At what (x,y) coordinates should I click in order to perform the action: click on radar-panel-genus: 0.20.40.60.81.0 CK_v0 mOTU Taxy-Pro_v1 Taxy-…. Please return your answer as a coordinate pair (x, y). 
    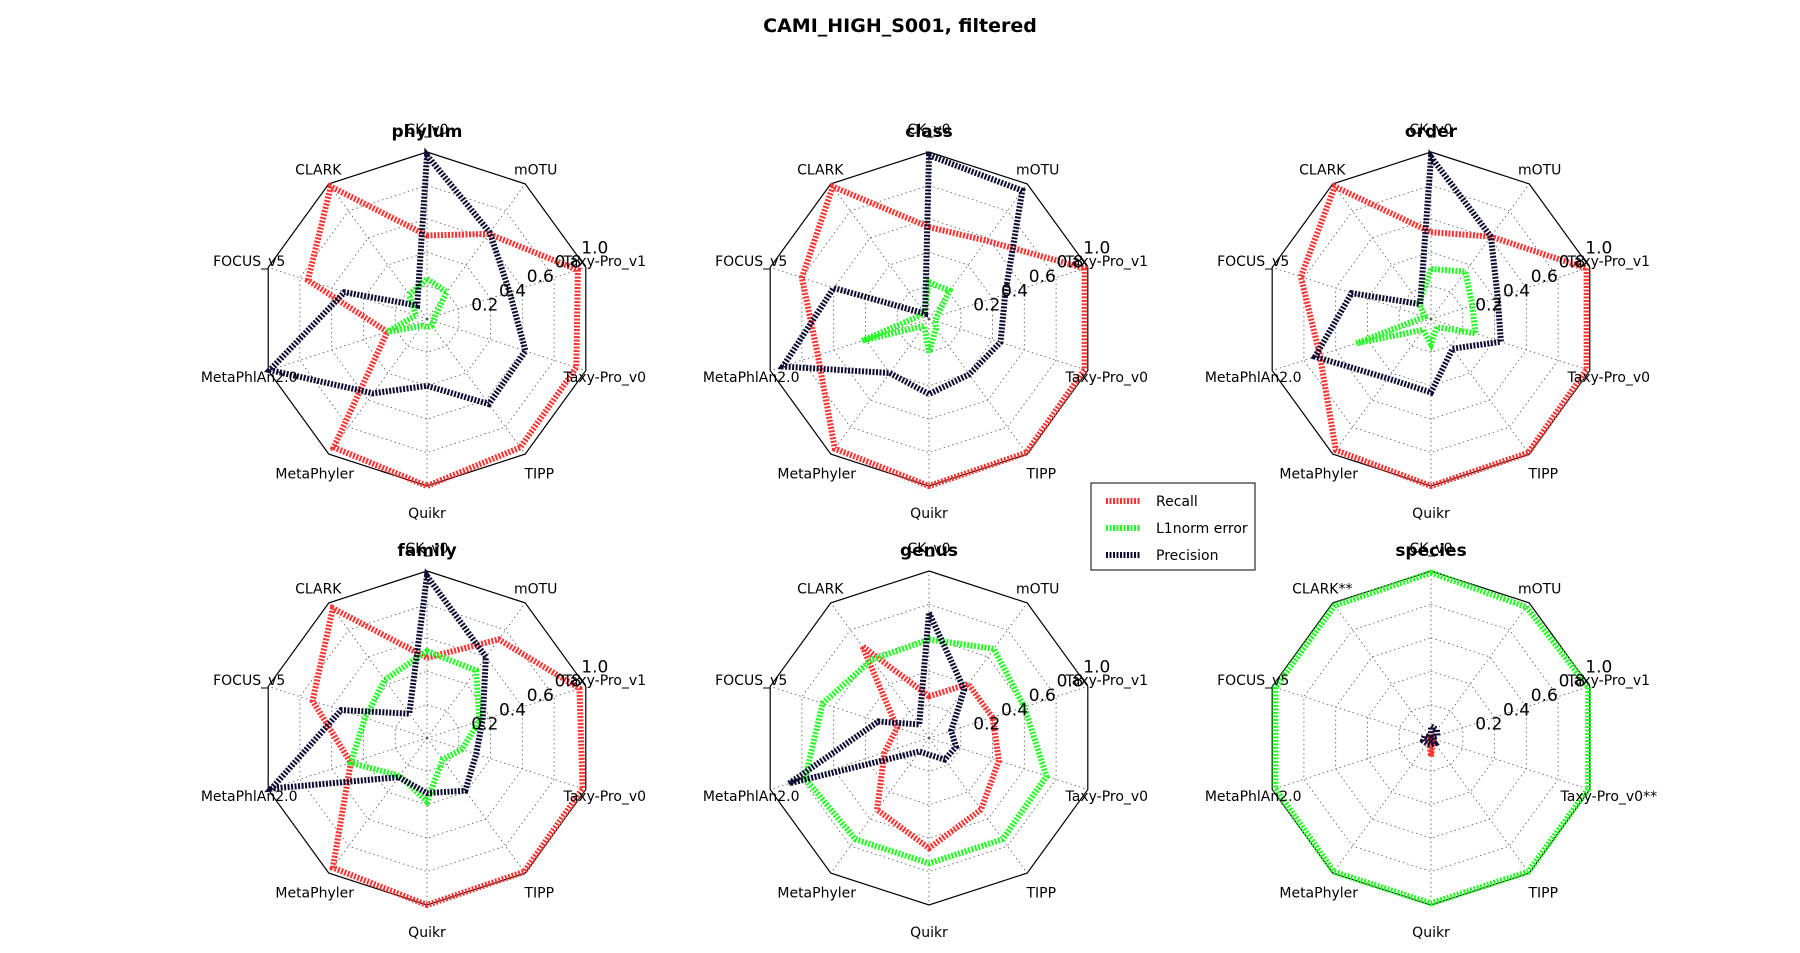
    Looking at the image, I should click on (925, 741).